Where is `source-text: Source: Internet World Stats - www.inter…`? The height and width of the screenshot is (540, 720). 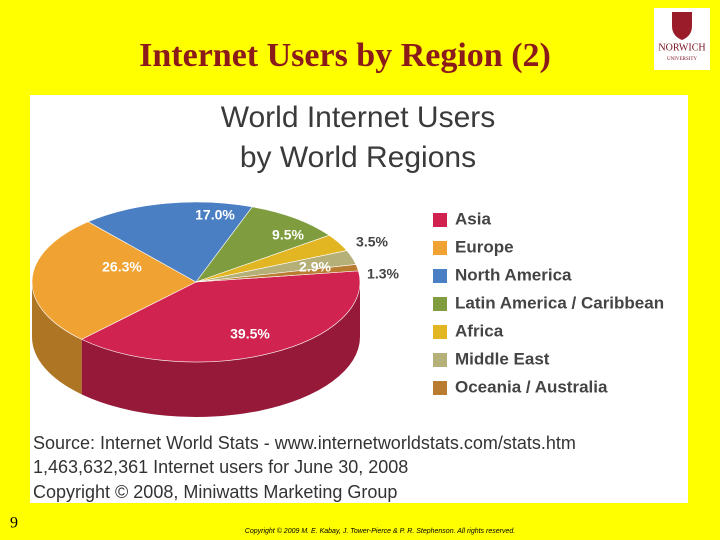
source-text: Source: Internet World Stats - www.inter… is located at coordinates (304, 443).